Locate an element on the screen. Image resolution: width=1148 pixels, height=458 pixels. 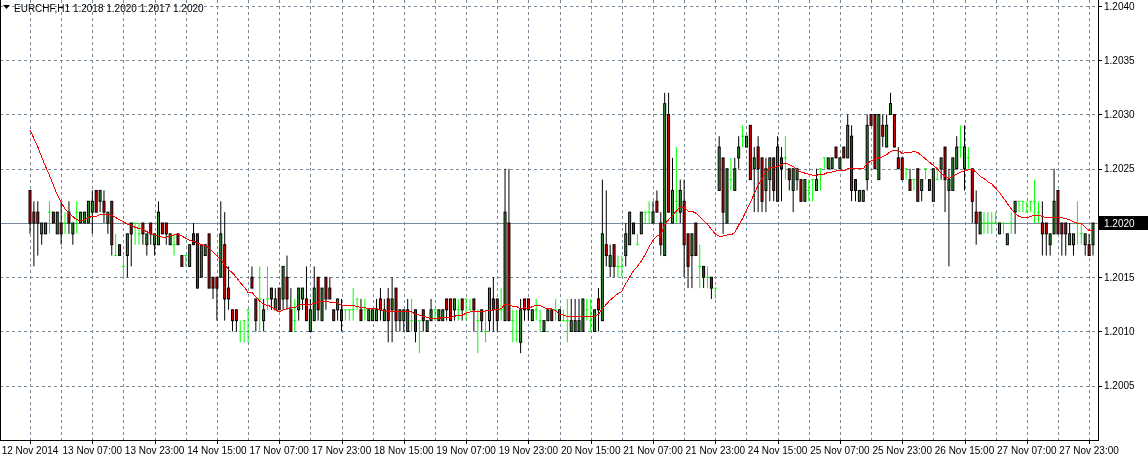
x-tick-label: 24 Nov 15:00 is located at coordinates (777, 450).